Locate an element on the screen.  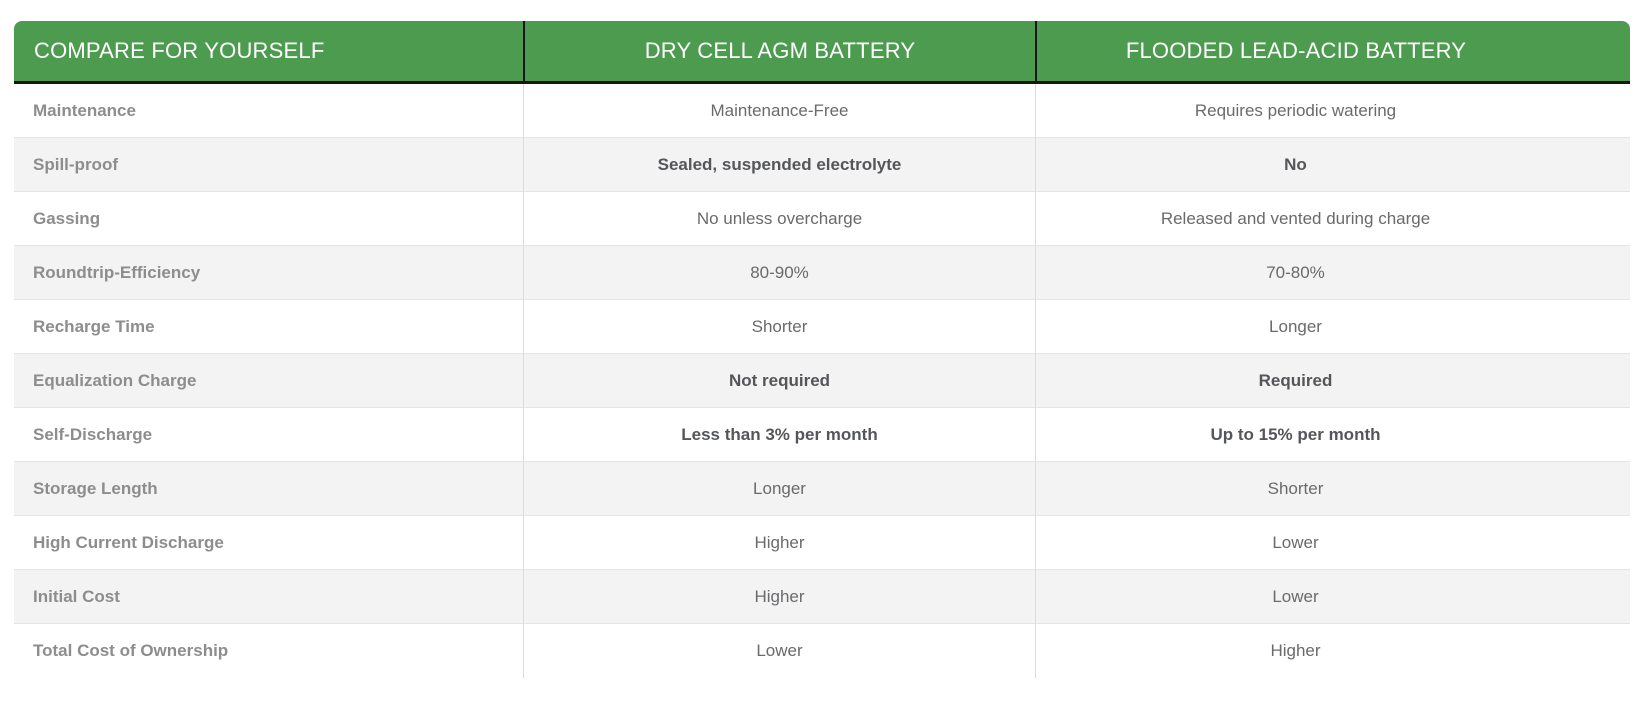
row-label: Equalization Charge is located at coordinates (115, 380).